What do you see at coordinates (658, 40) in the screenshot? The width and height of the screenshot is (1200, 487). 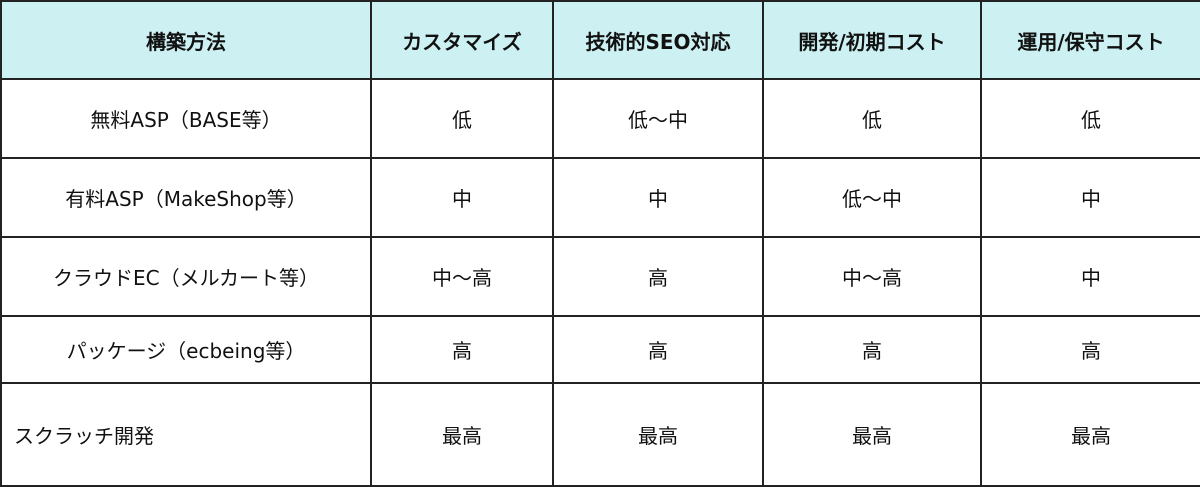 I see `header-seo: 技術的SEO対応` at bounding box center [658, 40].